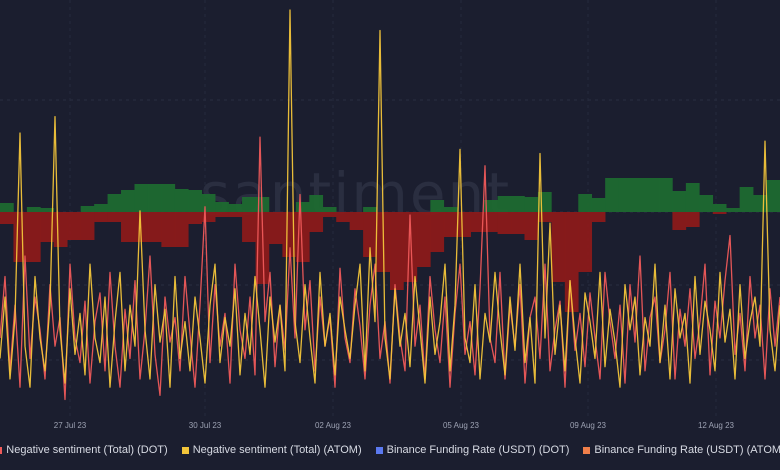 The image size is (780, 470). I want to click on x-tick-label: 27 Jul 23, so click(70, 425).